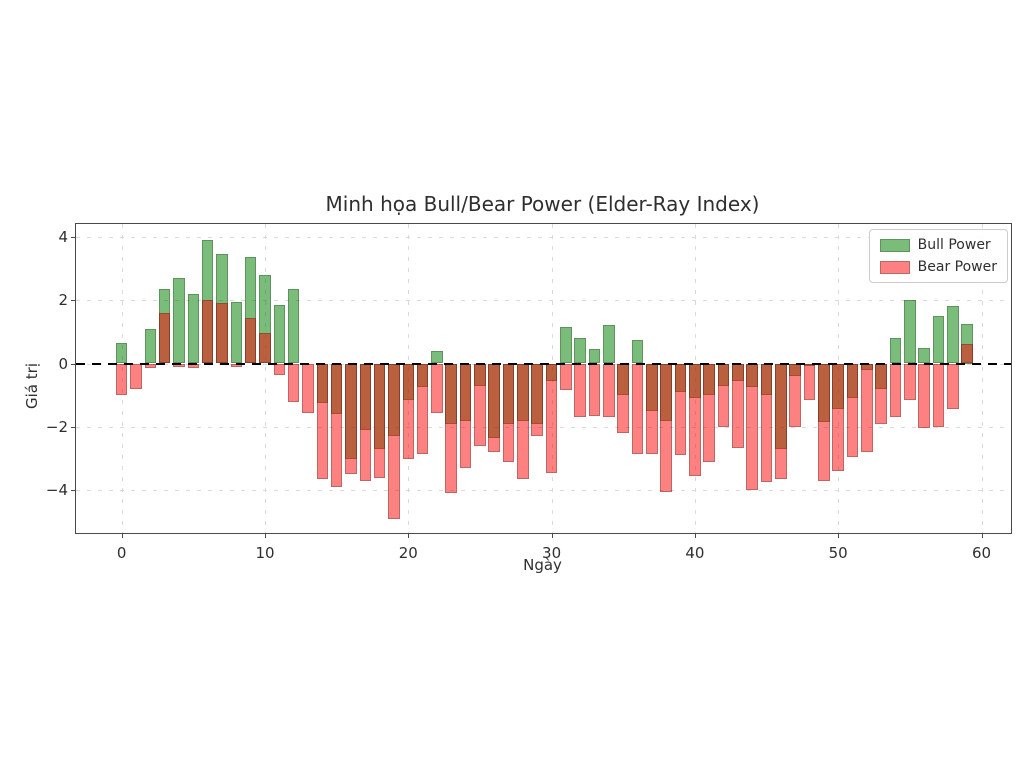  What do you see at coordinates (121, 553) in the screenshot?
I see `x-tick-label: 0` at bounding box center [121, 553].